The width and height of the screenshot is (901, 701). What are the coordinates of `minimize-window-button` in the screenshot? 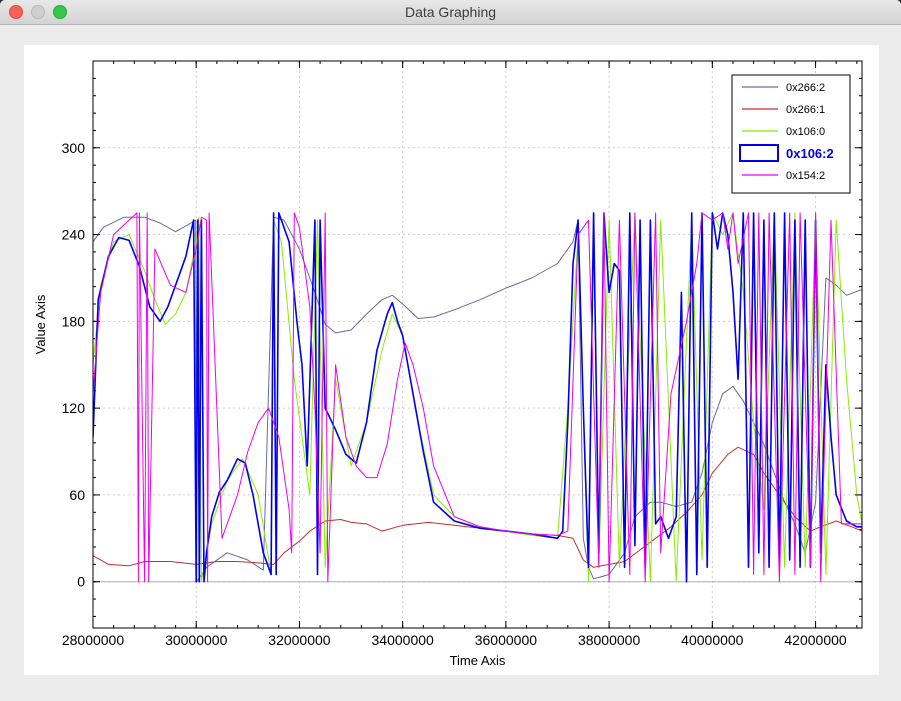 It's located at (38, 12).